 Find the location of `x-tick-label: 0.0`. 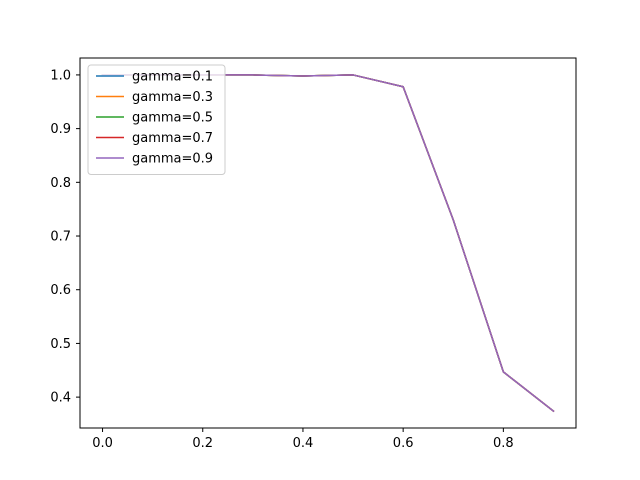

x-tick-label: 0.0 is located at coordinates (102, 443).